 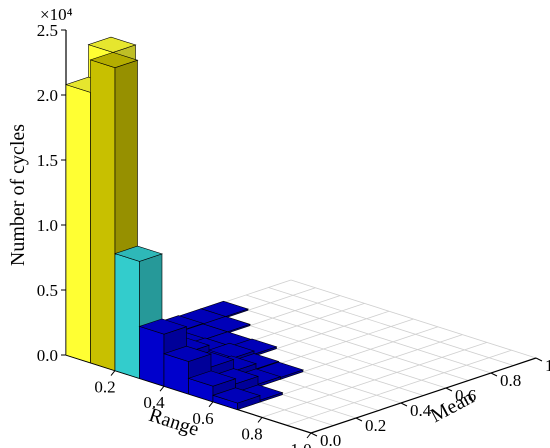 I want to click on z-tick-label: 1.0, so click(x=47, y=225).